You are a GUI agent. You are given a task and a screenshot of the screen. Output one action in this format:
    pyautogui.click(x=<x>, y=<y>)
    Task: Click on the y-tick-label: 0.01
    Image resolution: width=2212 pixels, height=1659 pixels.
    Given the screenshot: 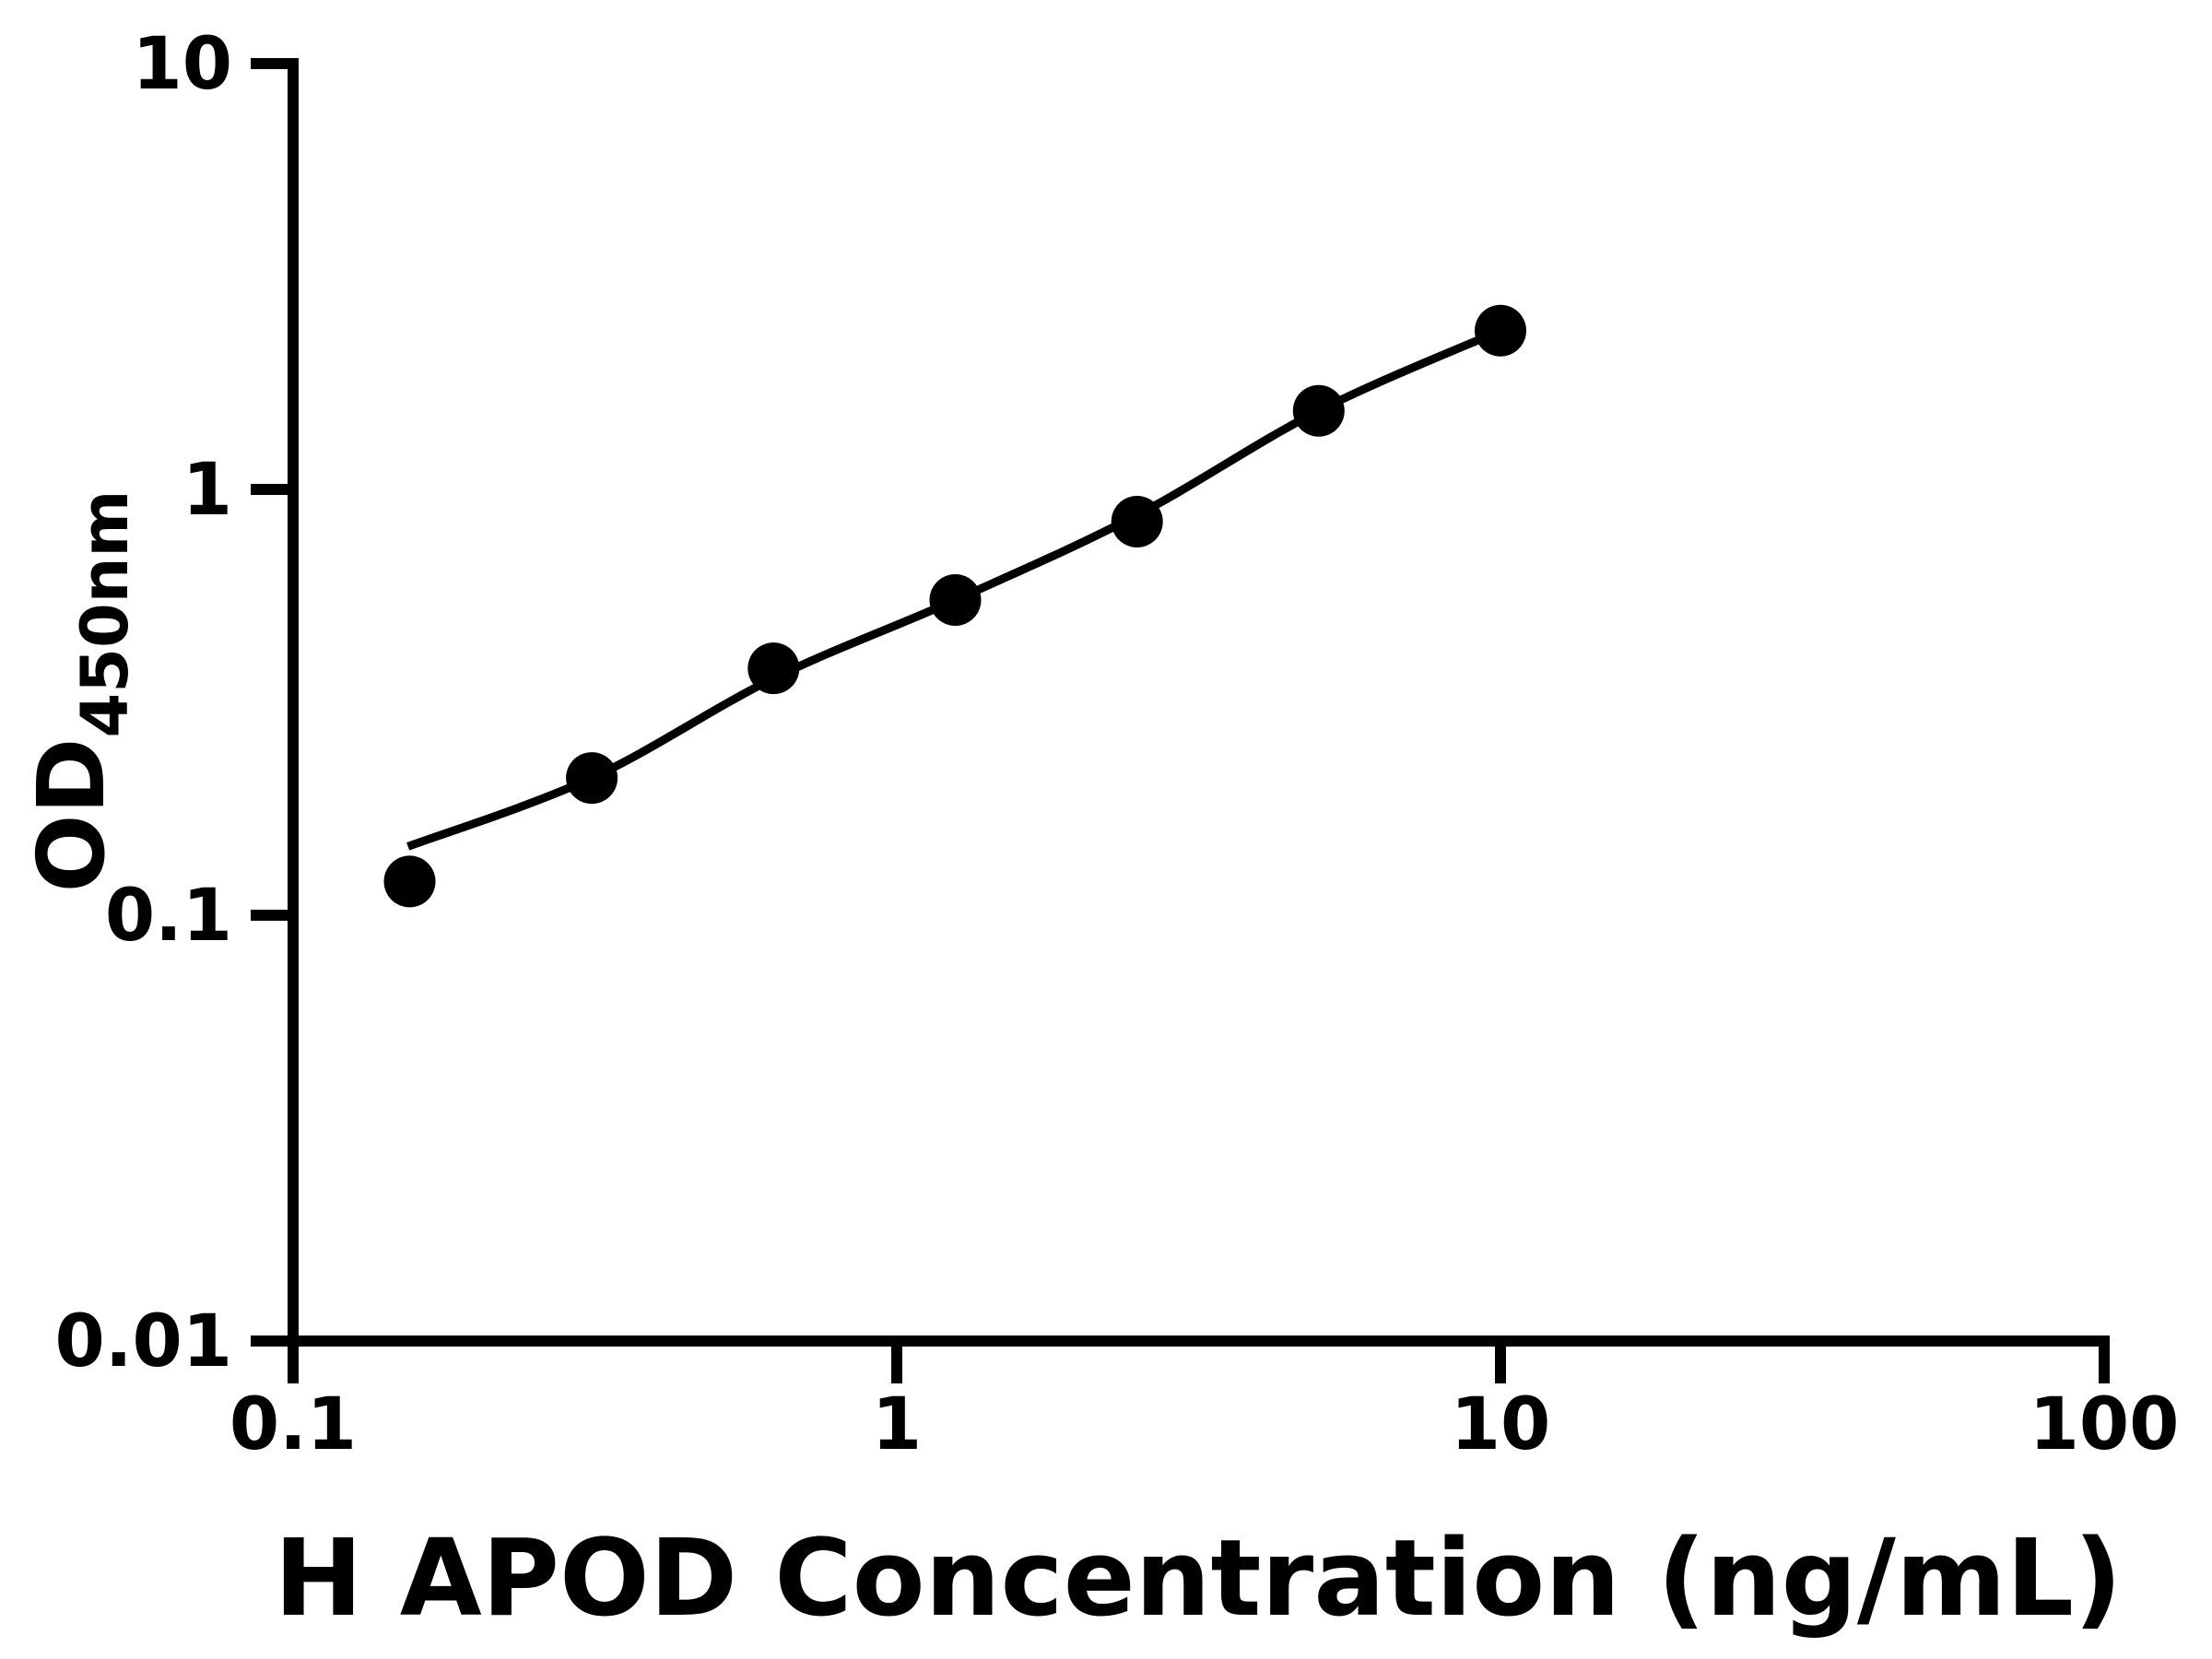 What is the action you would take?
    pyautogui.click(x=143, y=1341)
    